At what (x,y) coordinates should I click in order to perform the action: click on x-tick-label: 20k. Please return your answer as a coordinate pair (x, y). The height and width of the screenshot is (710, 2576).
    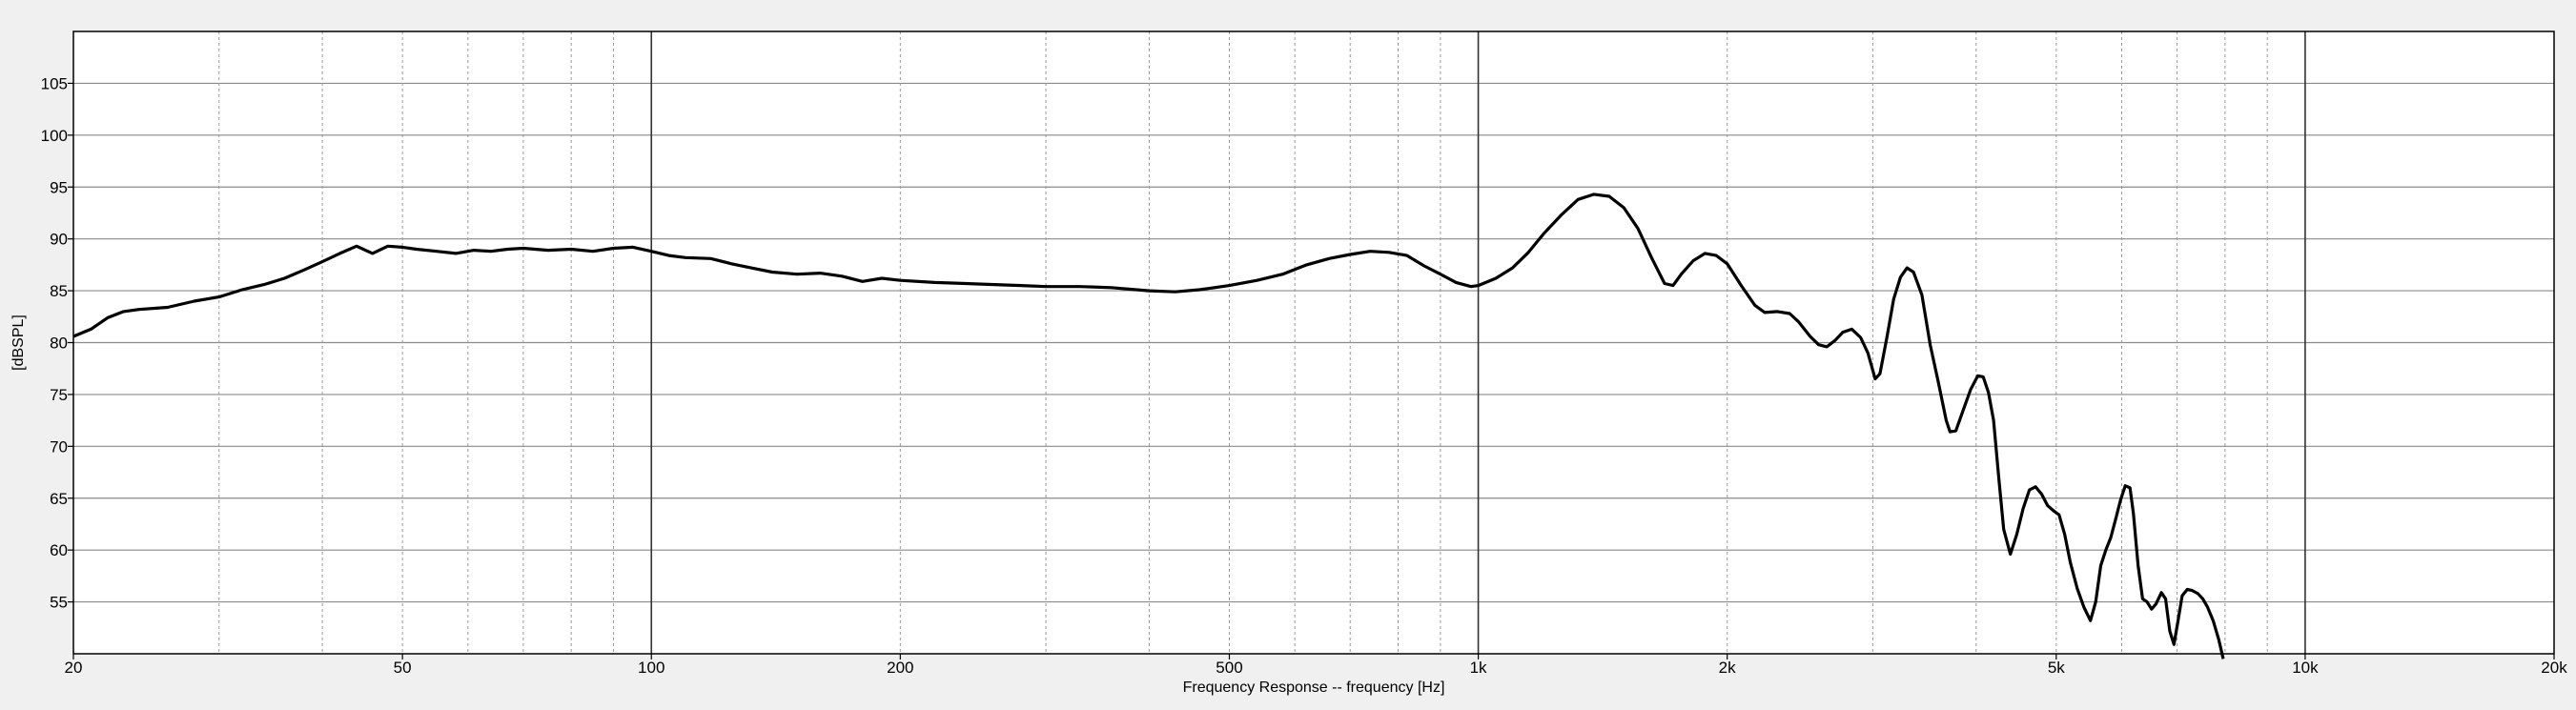
    Looking at the image, I should click on (2554, 668).